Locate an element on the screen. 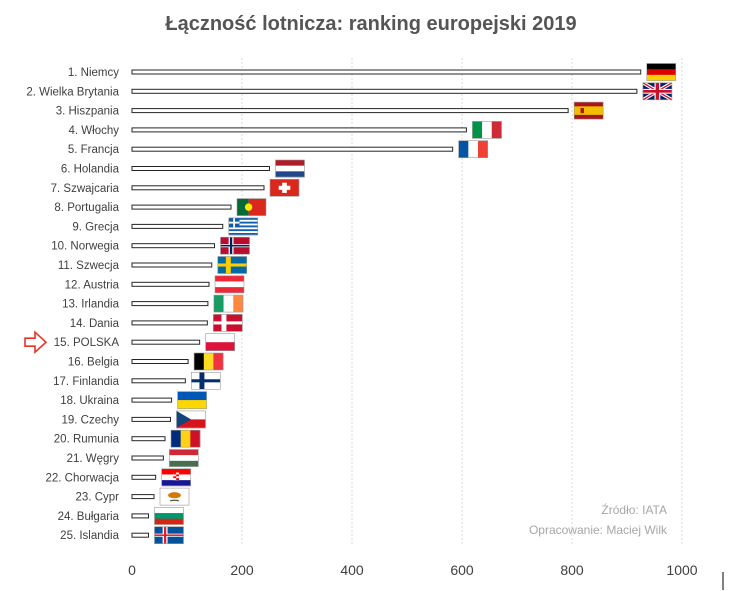  flag-ukraine-icon is located at coordinates (192, 400).